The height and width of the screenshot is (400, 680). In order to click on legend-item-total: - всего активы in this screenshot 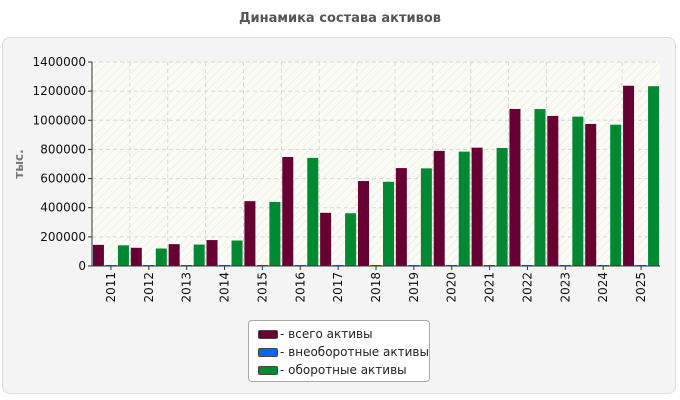, I will do `click(339, 334)`.